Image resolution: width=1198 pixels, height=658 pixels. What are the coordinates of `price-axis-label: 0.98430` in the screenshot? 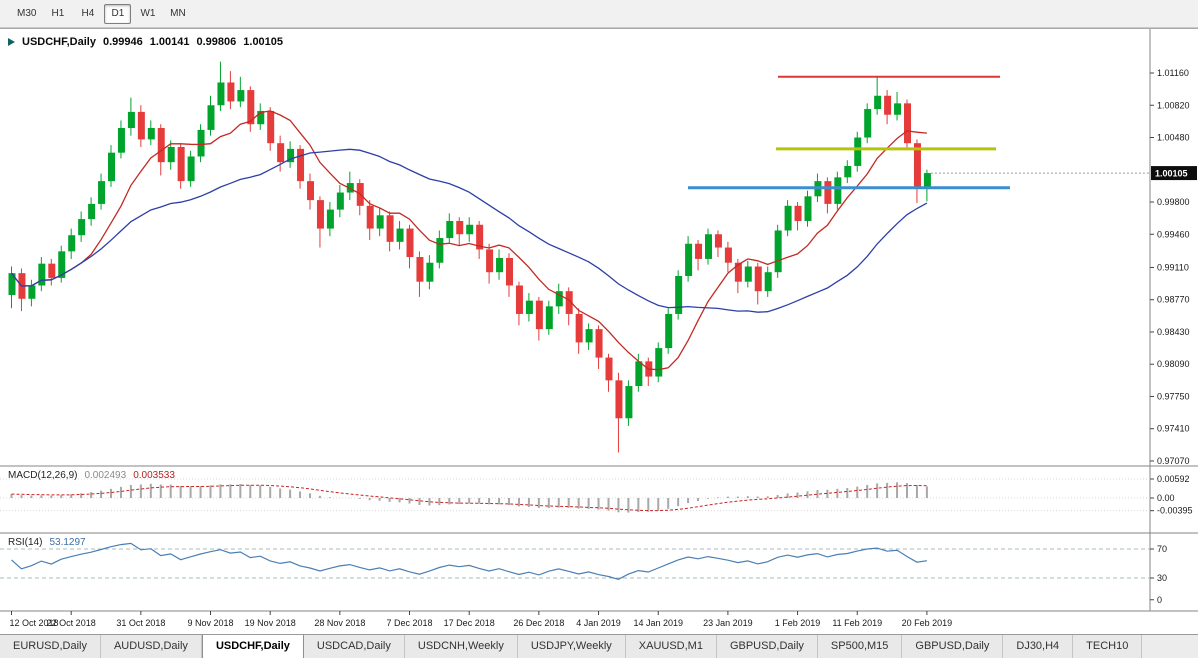 It's located at (1173, 332).